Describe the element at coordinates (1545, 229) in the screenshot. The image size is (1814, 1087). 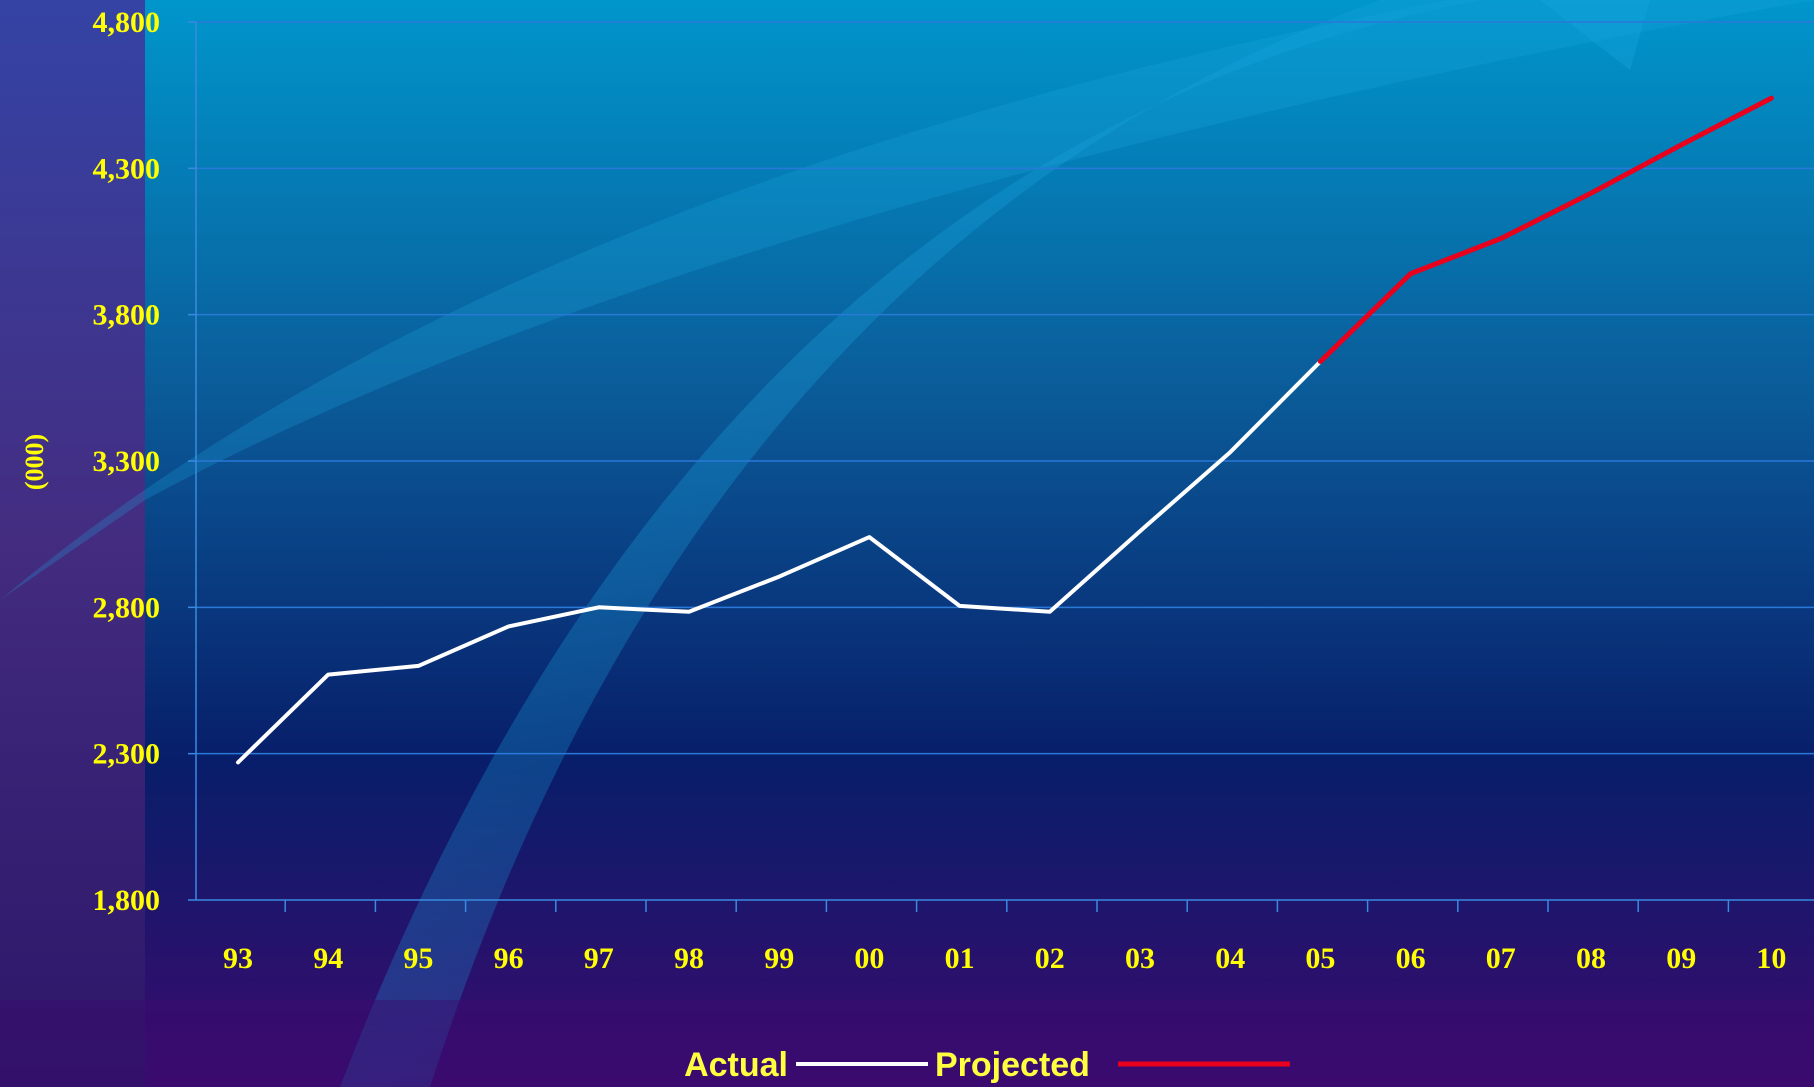
I see `series-line-projected` at that location.